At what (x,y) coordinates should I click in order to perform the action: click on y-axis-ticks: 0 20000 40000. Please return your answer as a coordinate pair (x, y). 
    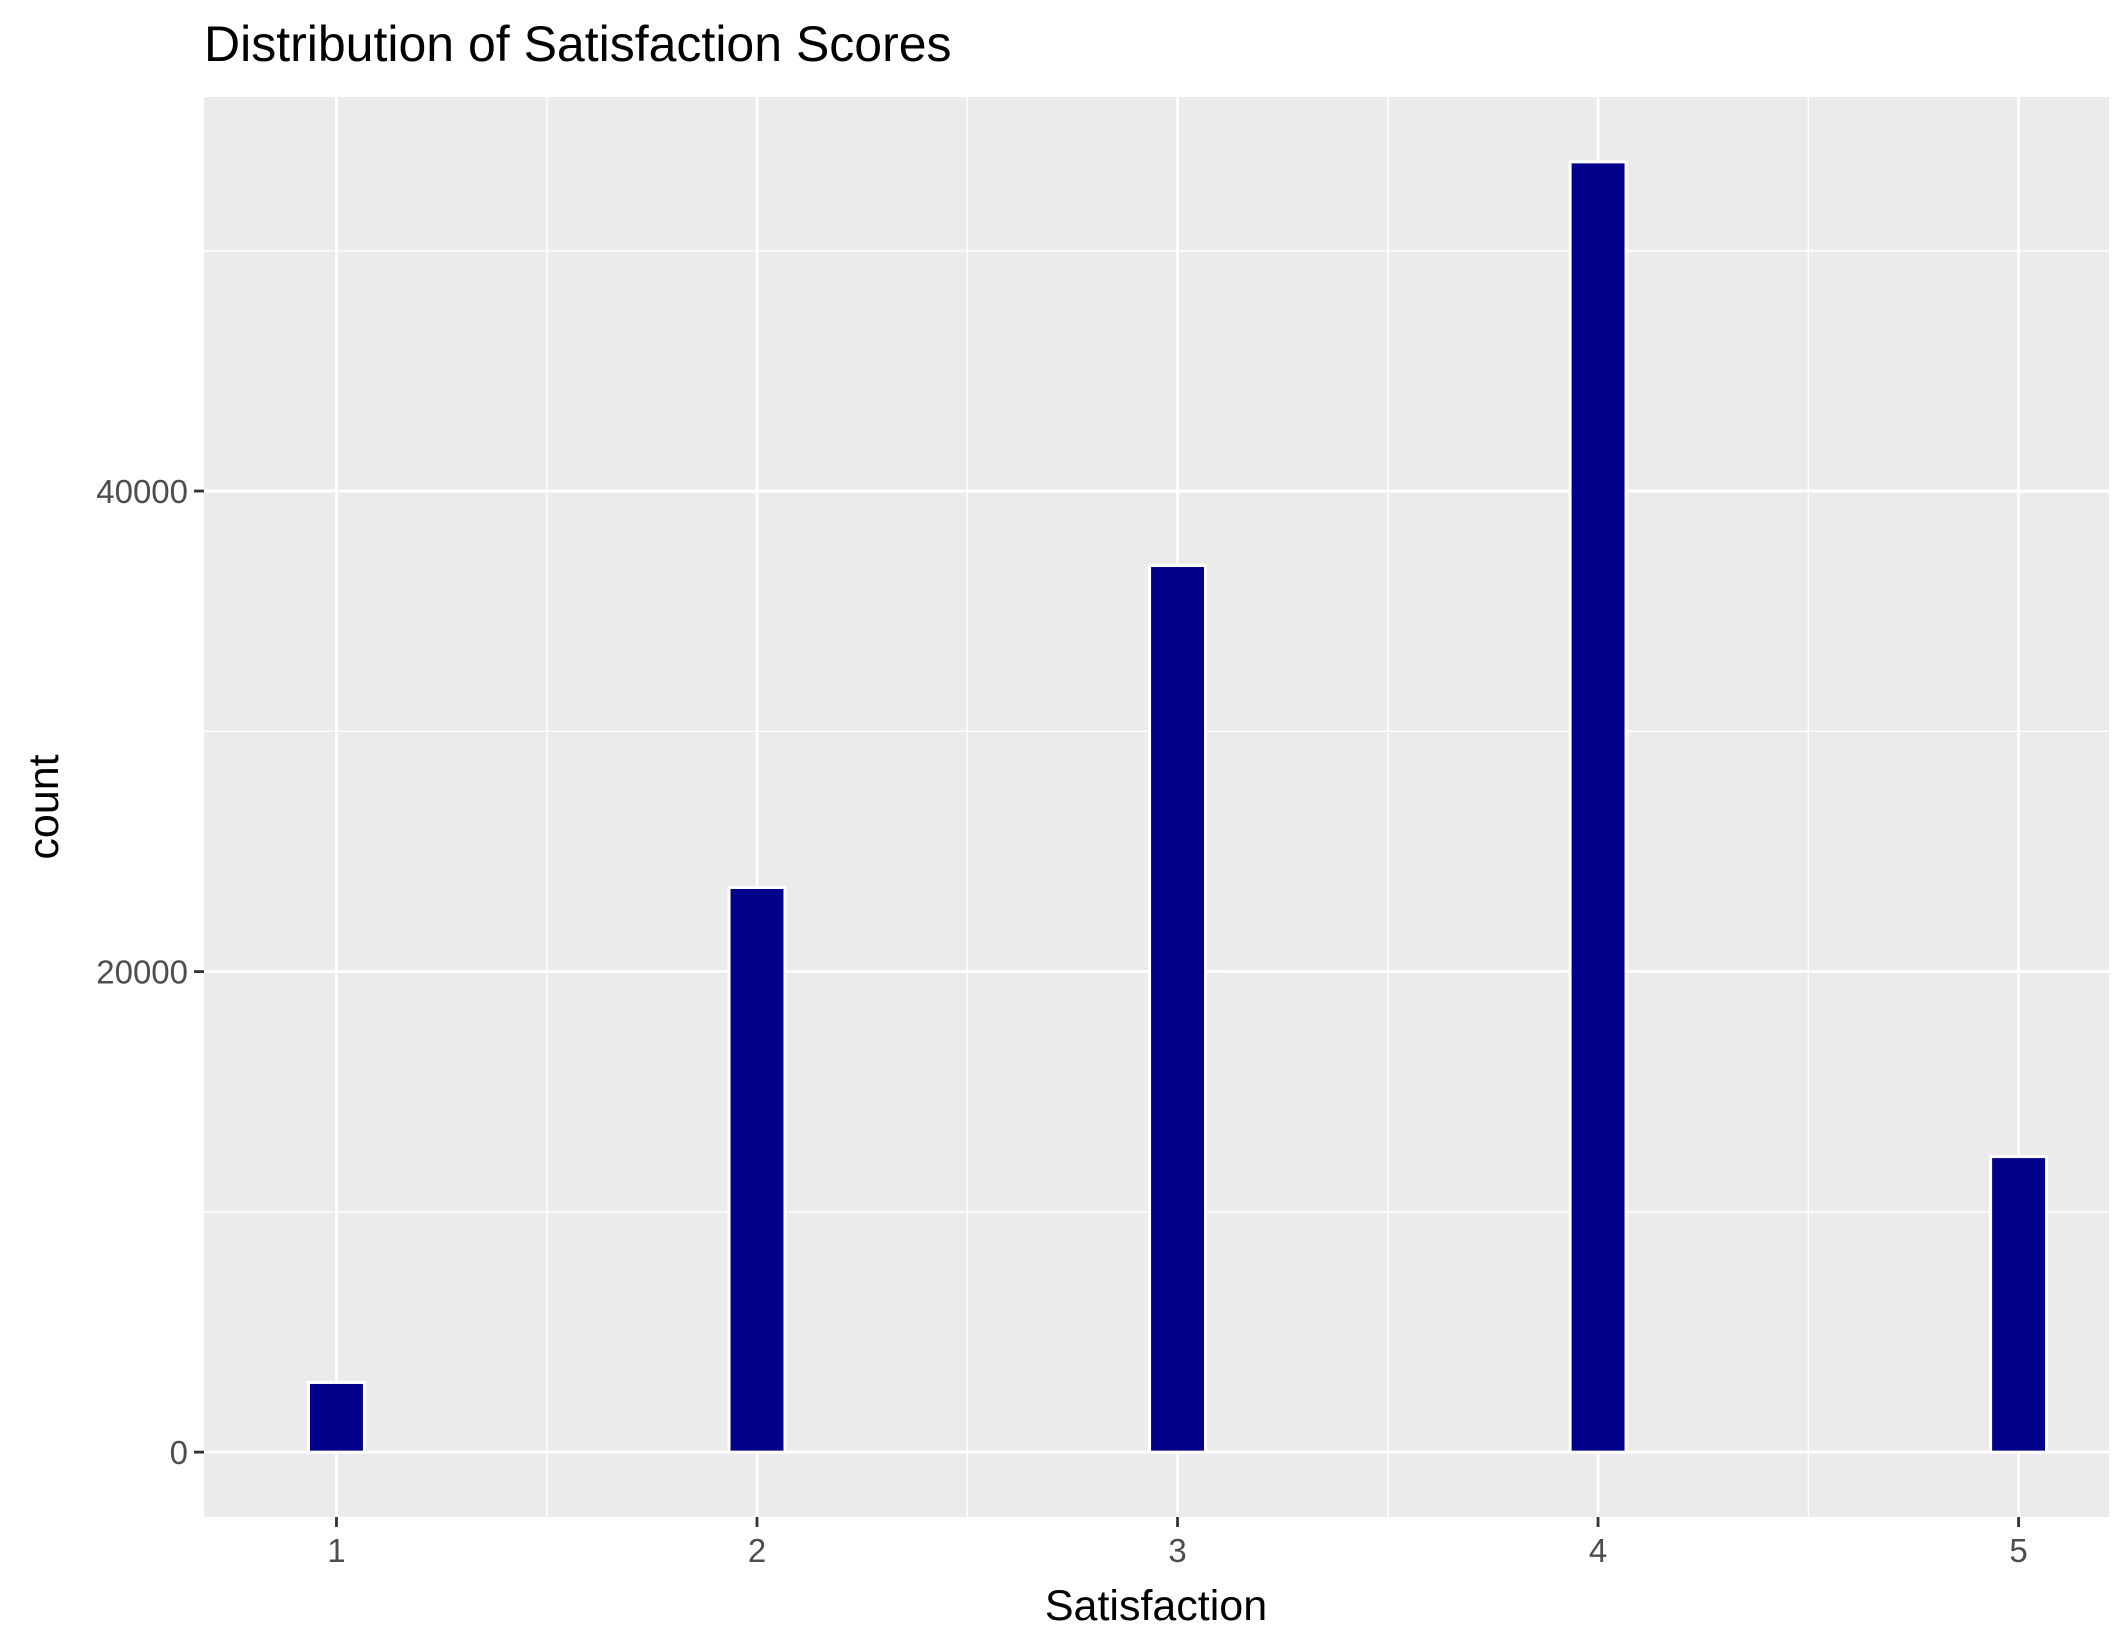
    Looking at the image, I should click on (150, 972).